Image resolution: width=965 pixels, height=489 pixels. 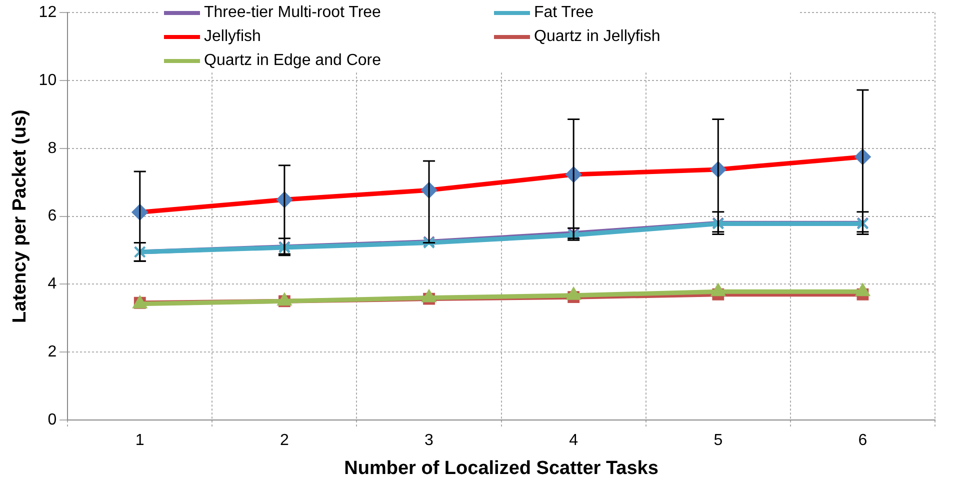 I want to click on legend-label: Quartz in Jellyfish, so click(x=597, y=37).